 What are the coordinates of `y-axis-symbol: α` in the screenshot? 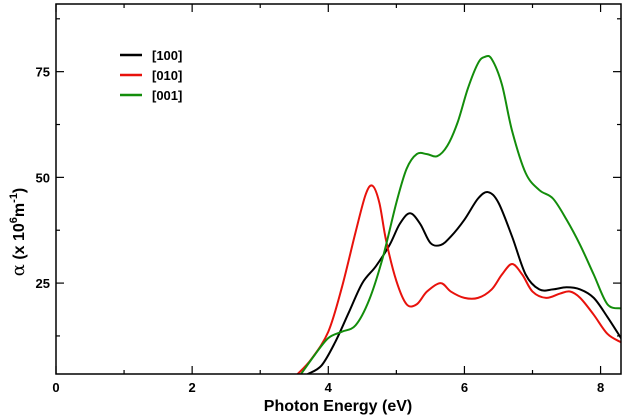 It's located at (18, 270).